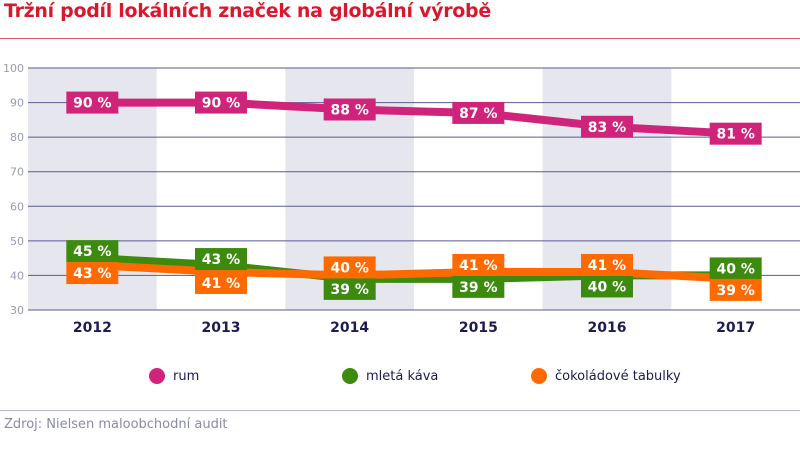 The height and width of the screenshot is (449, 800). Describe the element at coordinates (186, 376) in the screenshot. I see `legend-label-rum: rum` at that location.